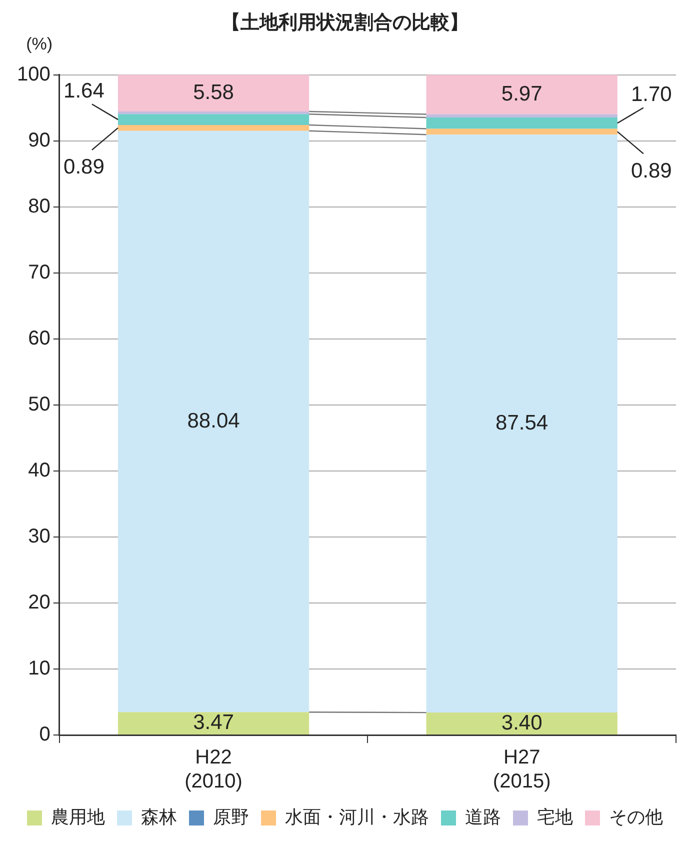 The height and width of the screenshot is (845, 696). Describe the element at coordinates (44, 735) in the screenshot. I see `y-tick-label: 0` at that location.